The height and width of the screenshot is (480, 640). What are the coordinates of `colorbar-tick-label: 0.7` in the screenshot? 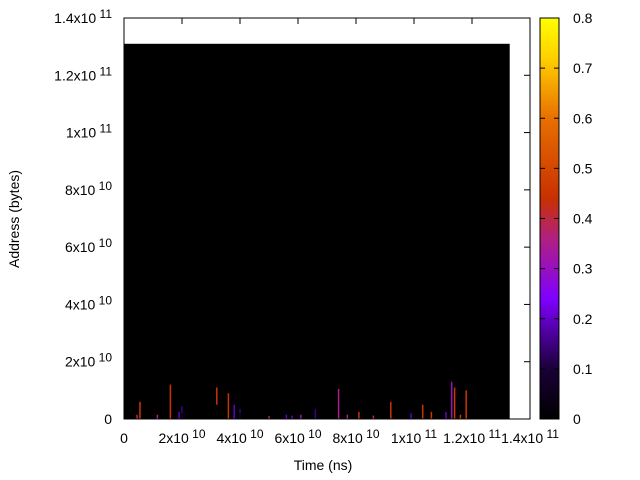 It's located at (583, 68).